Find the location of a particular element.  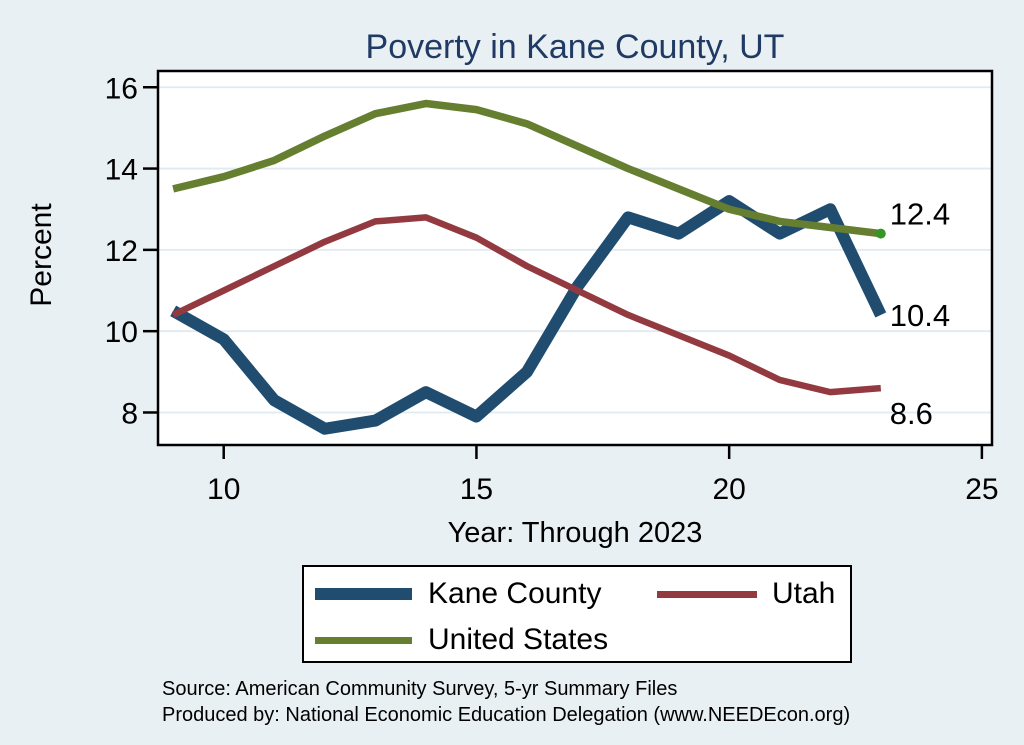

chart-title: Poverty in Kane County, UT is located at coordinates (575, 47).